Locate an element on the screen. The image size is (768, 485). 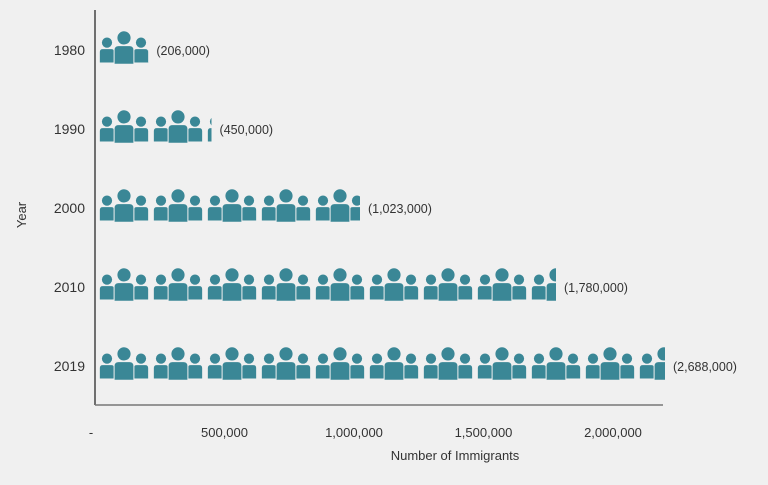
bar-row-2010: 2010 (1,780,000) is located at coordinates (341, 285).